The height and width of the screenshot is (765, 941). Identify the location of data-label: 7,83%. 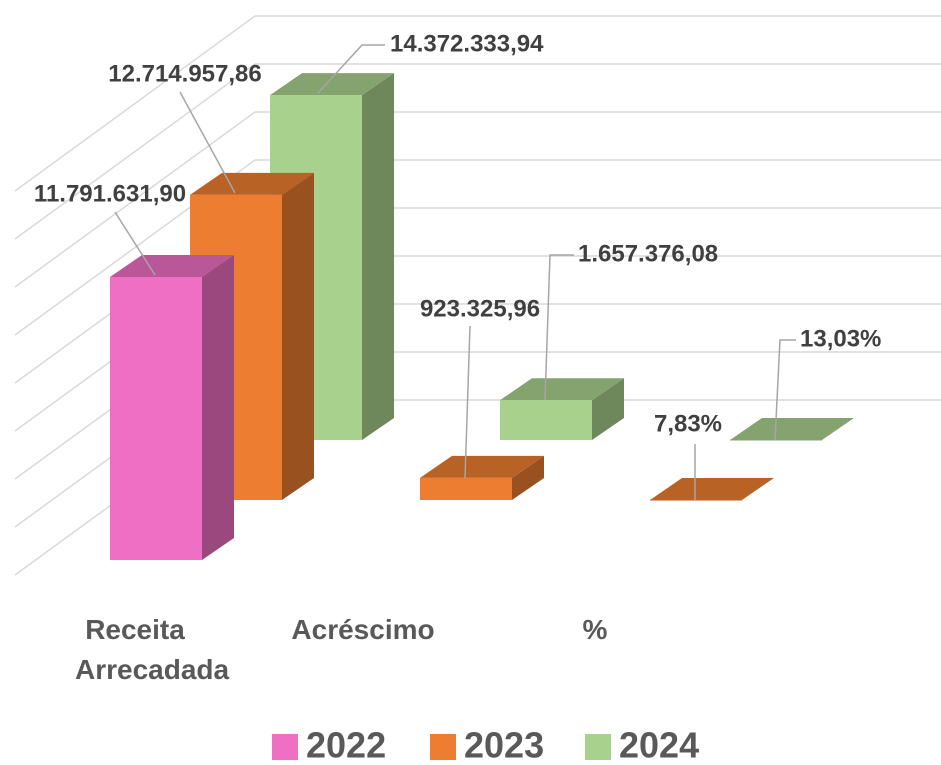
(688, 423).